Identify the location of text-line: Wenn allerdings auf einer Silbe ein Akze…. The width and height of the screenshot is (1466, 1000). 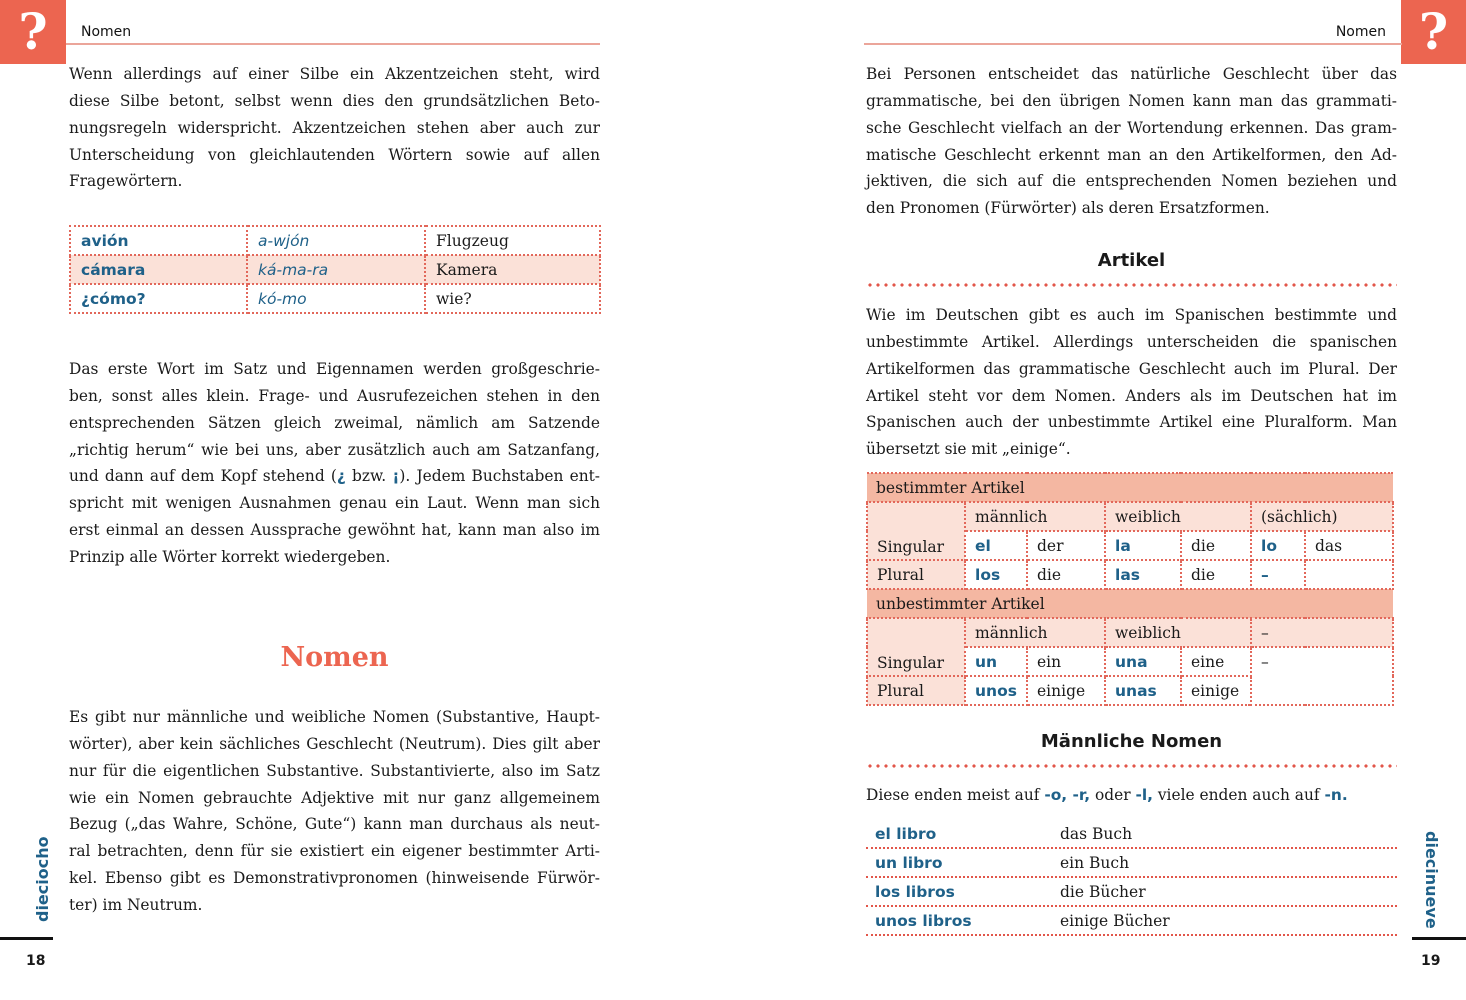
(334, 74).